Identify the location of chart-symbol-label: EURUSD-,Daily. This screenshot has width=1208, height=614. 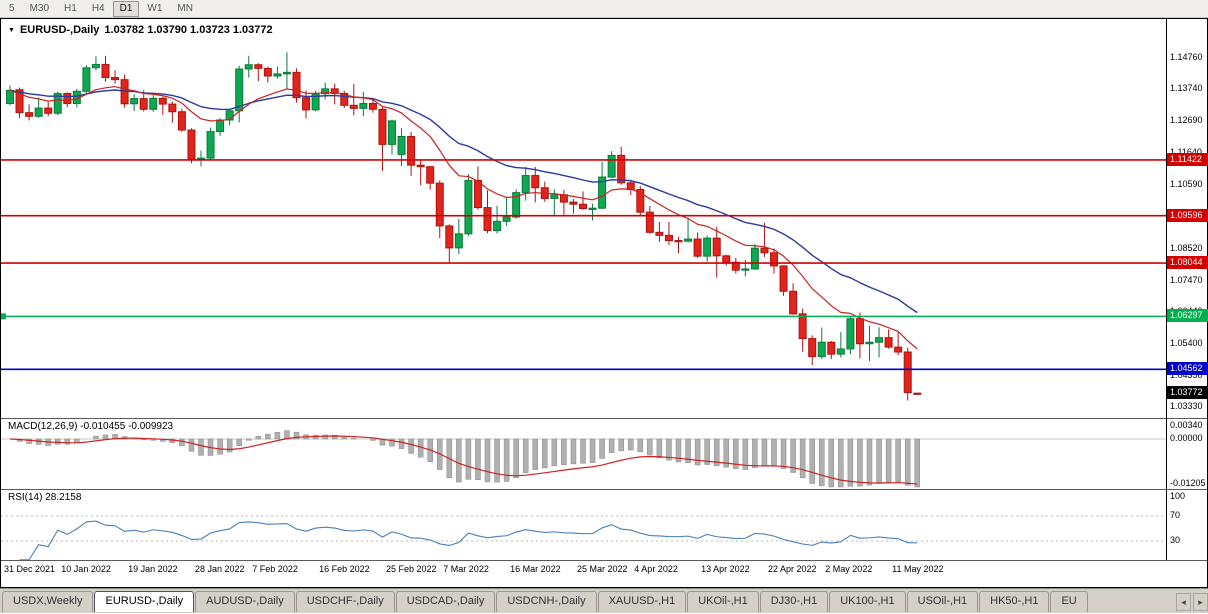
(59, 30).